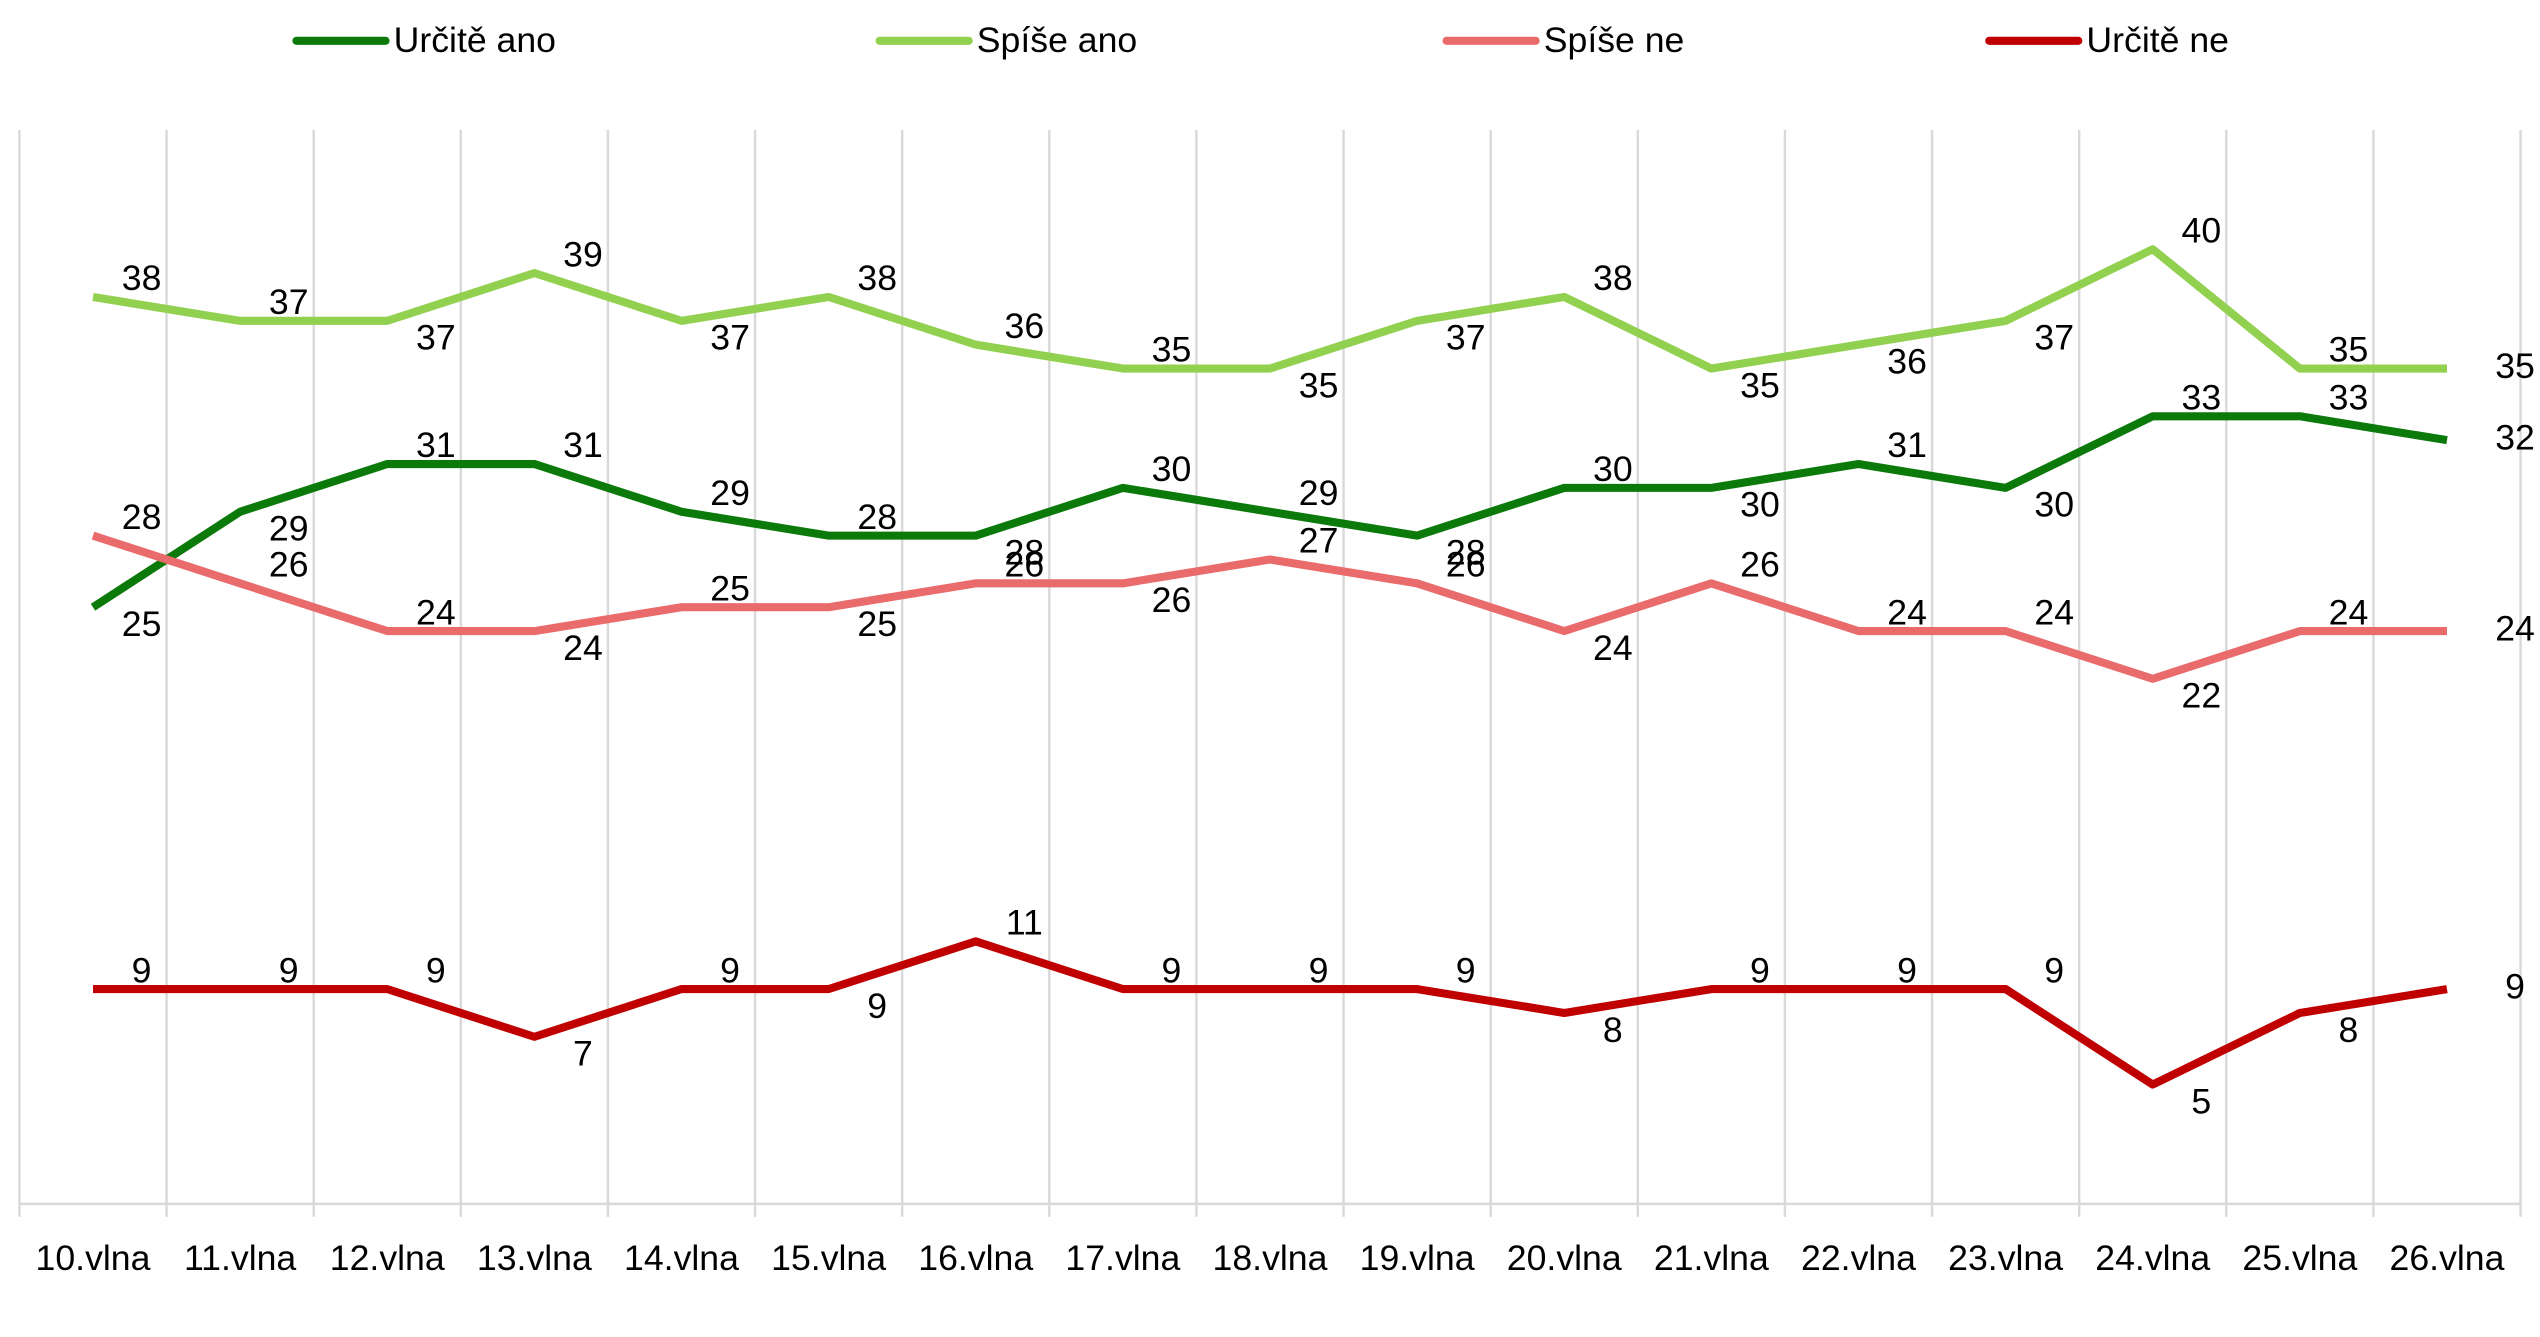 This screenshot has height=1337, width=2540. Describe the element at coordinates (1319, 541) in the screenshot. I see `data-label: 27` at that location.